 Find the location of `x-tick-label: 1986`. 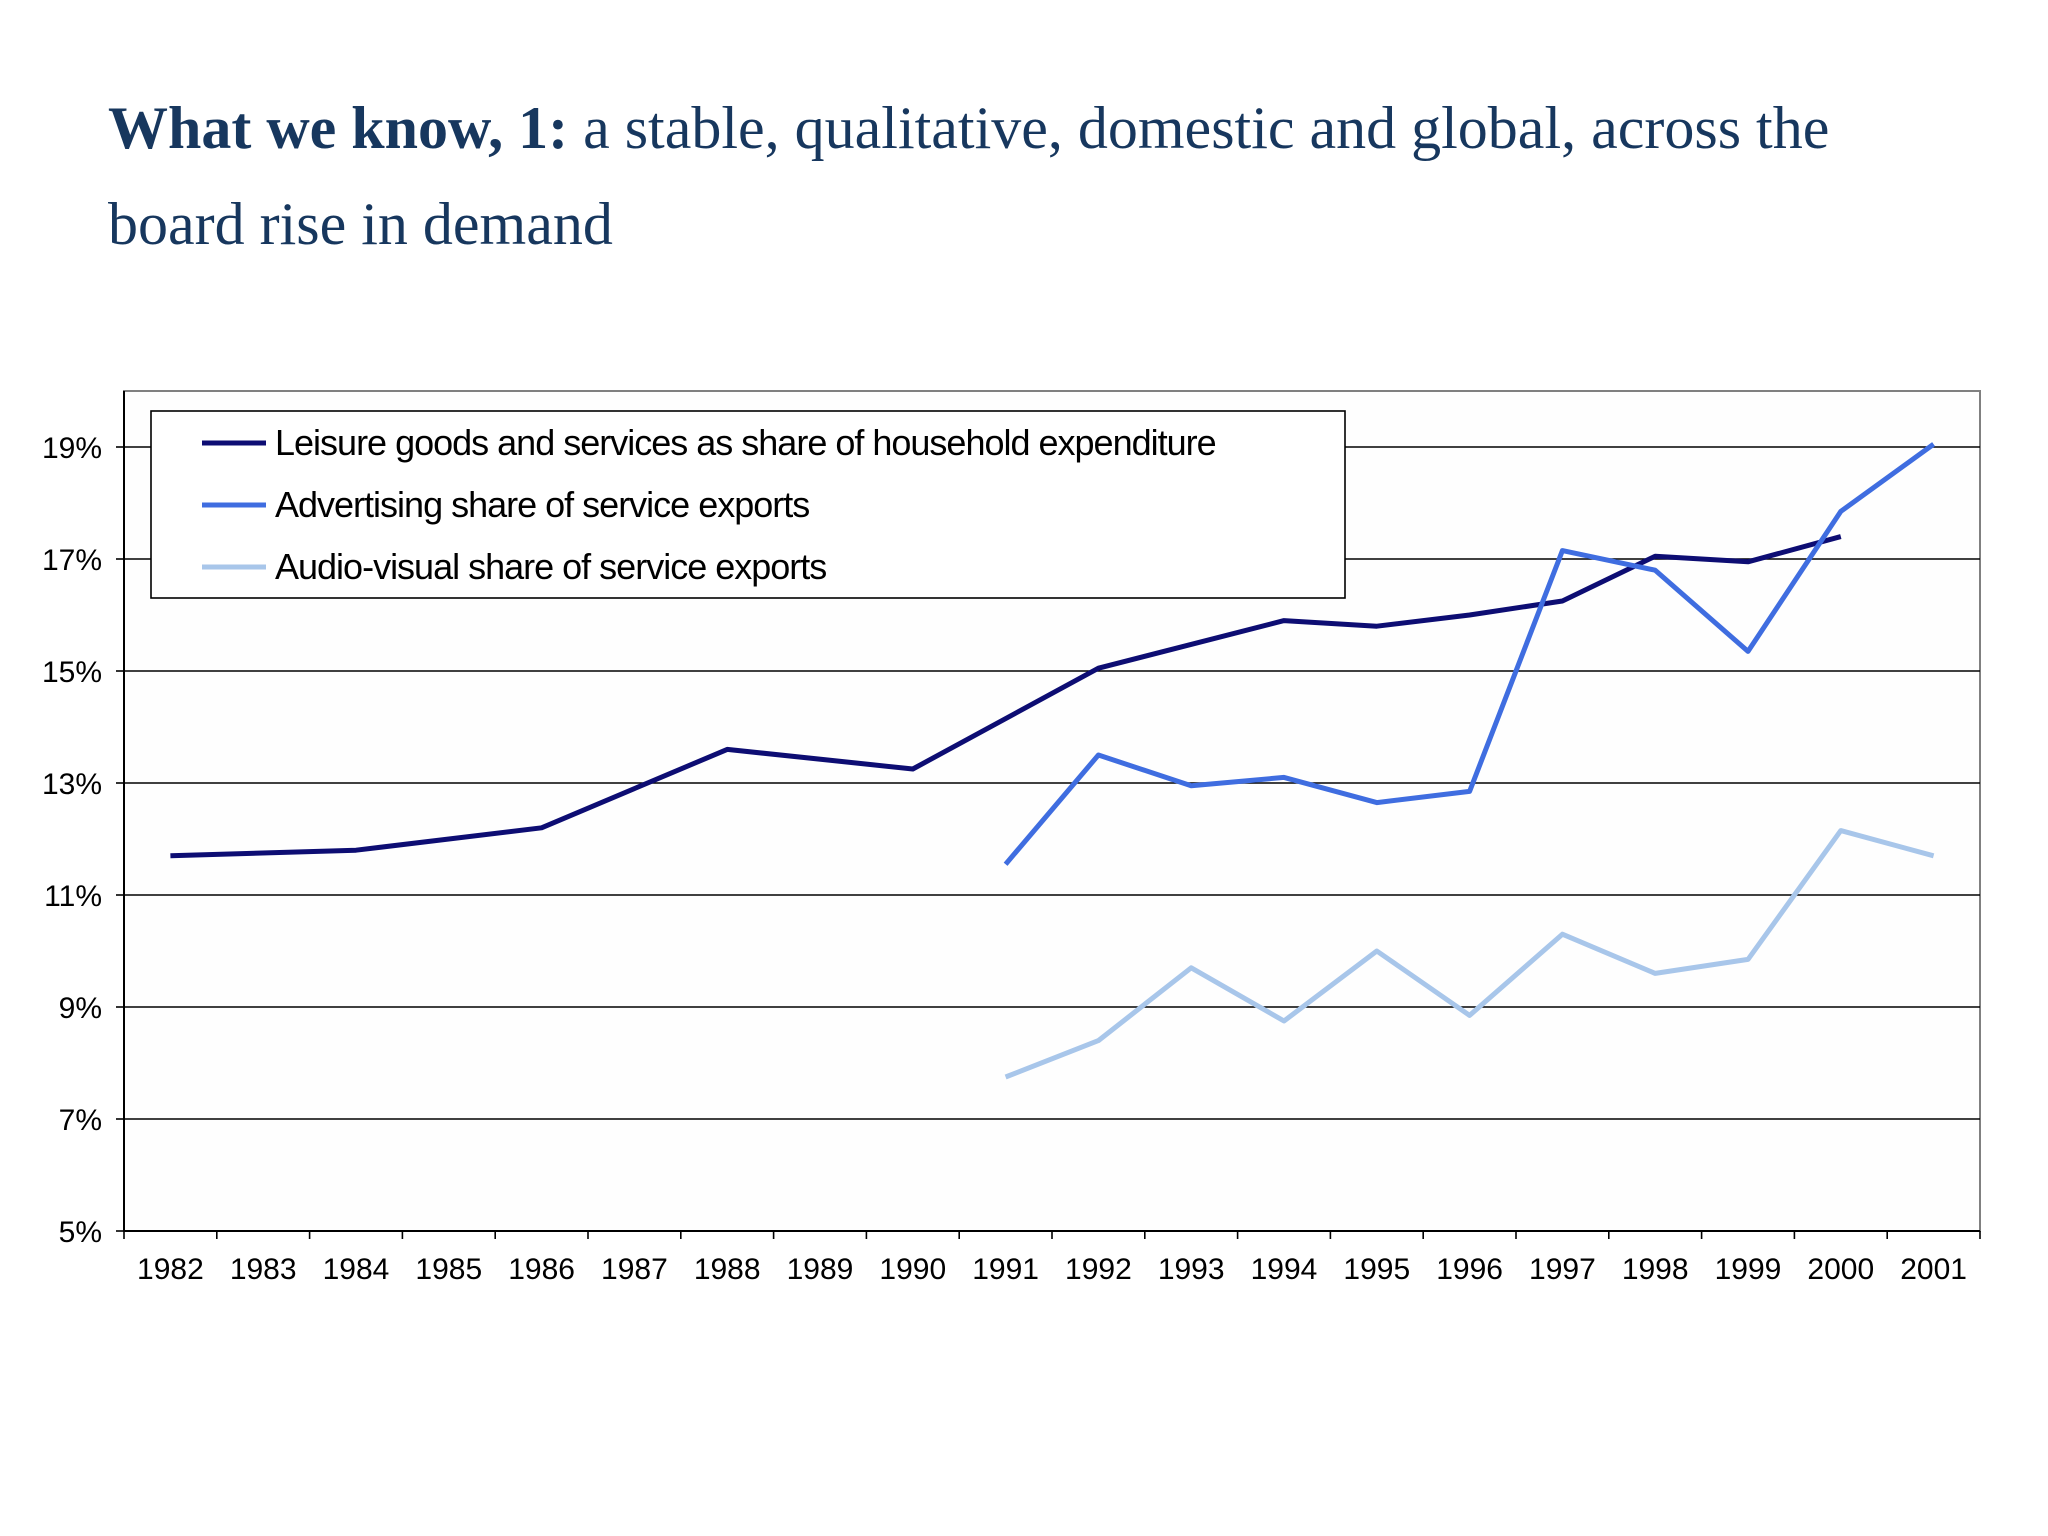

x-tick-label: 1986 is located at coordinates (541, 1269).